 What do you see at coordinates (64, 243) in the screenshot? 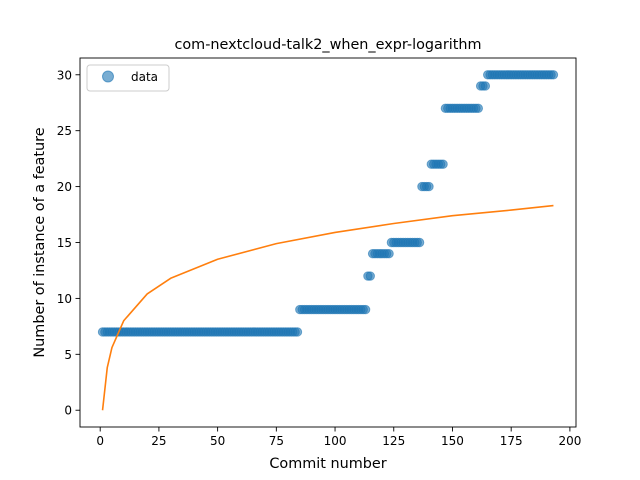
I see `y-tick-label: 15` at bounding box center [64, 243].